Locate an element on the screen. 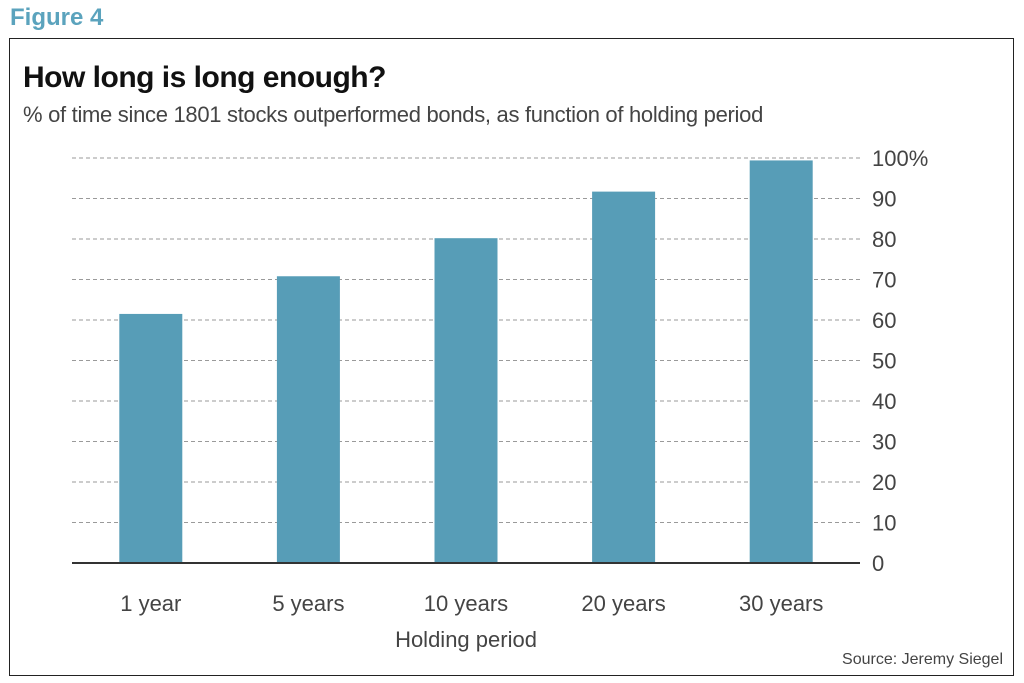 The height and width of the screenshot is (683, 1024). x-tick-label: 1 year is located at coordinates (150, 603).